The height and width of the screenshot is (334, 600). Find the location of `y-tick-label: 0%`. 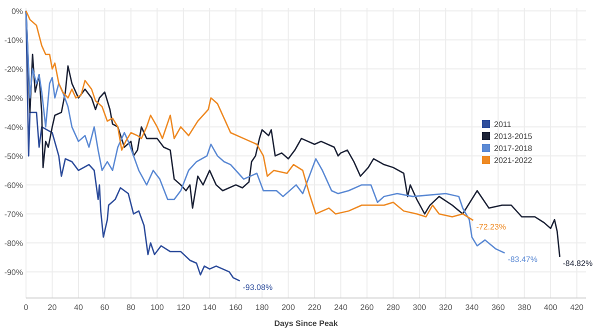

y-tick-label: 0% is located at coordinates (17, 11).